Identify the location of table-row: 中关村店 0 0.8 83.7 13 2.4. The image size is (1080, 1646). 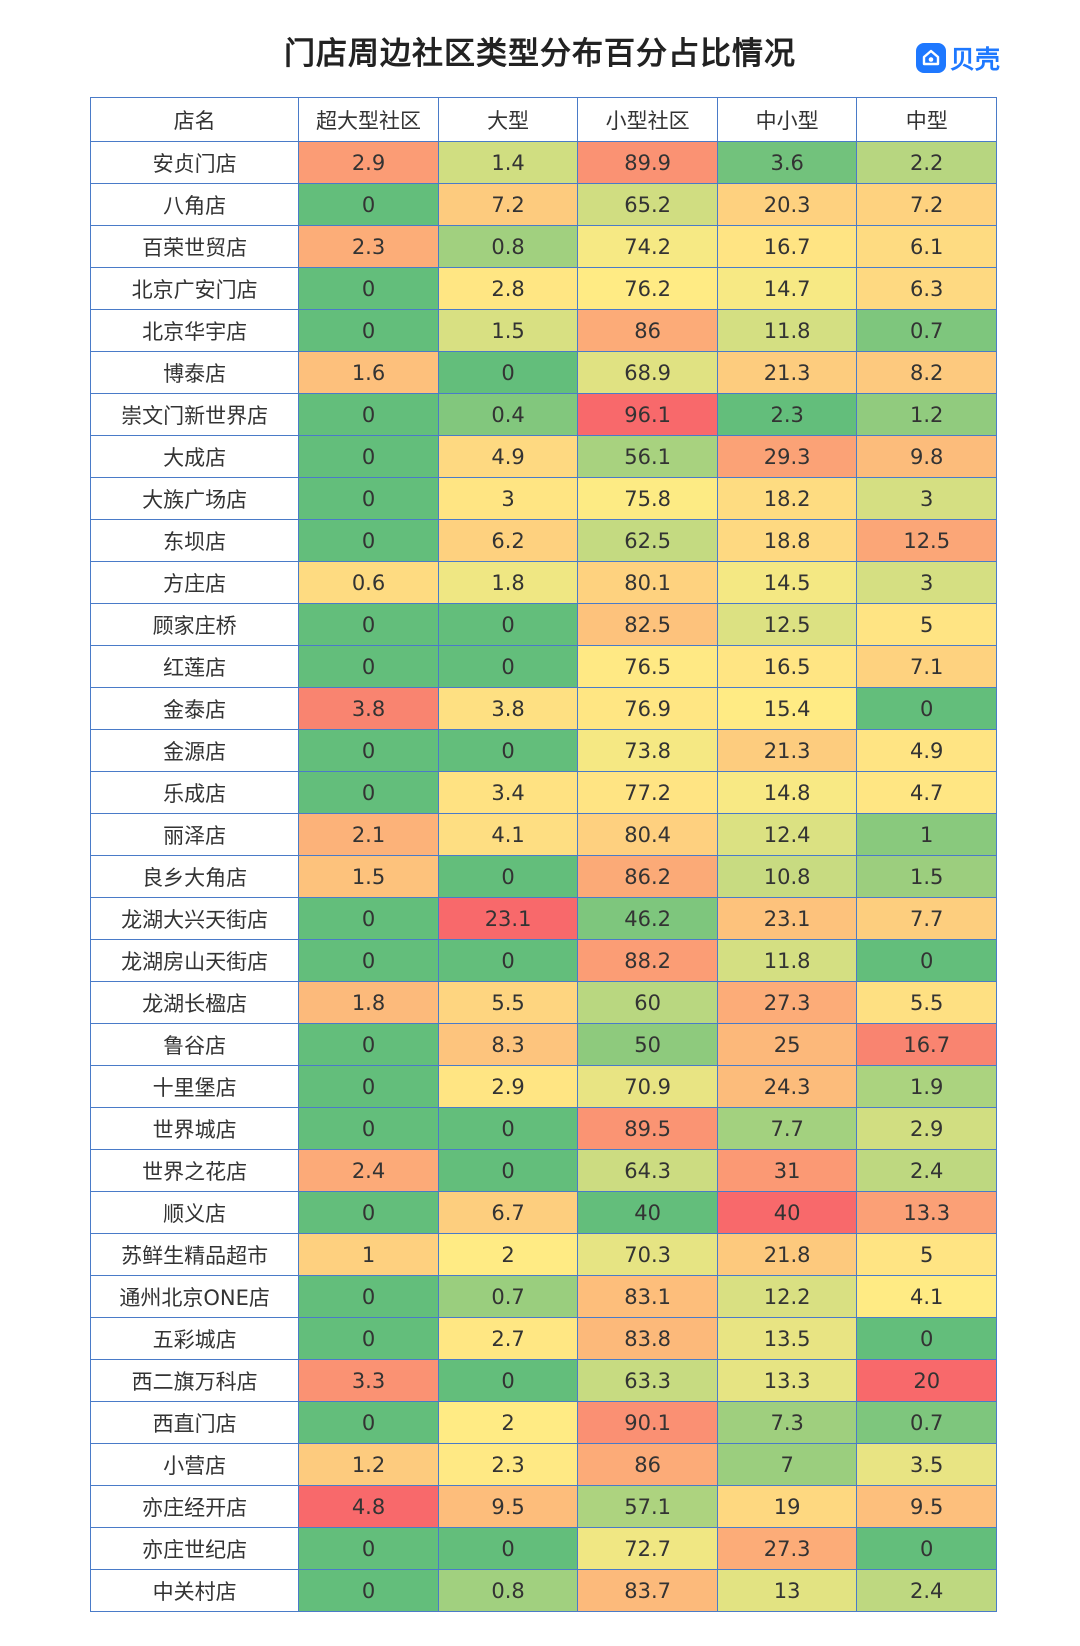
(543, 1590).